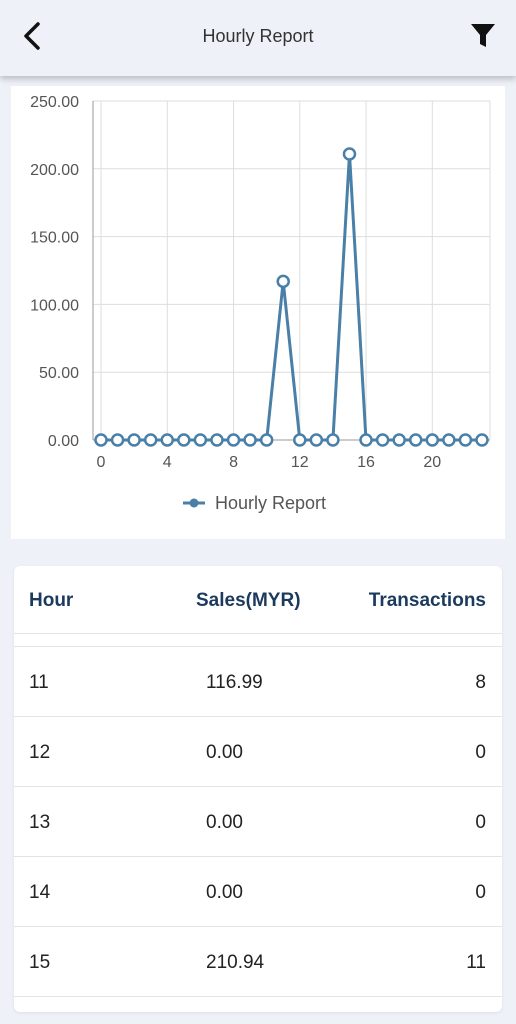  I want to click on x-tick-label: 20, so click(432, 462).